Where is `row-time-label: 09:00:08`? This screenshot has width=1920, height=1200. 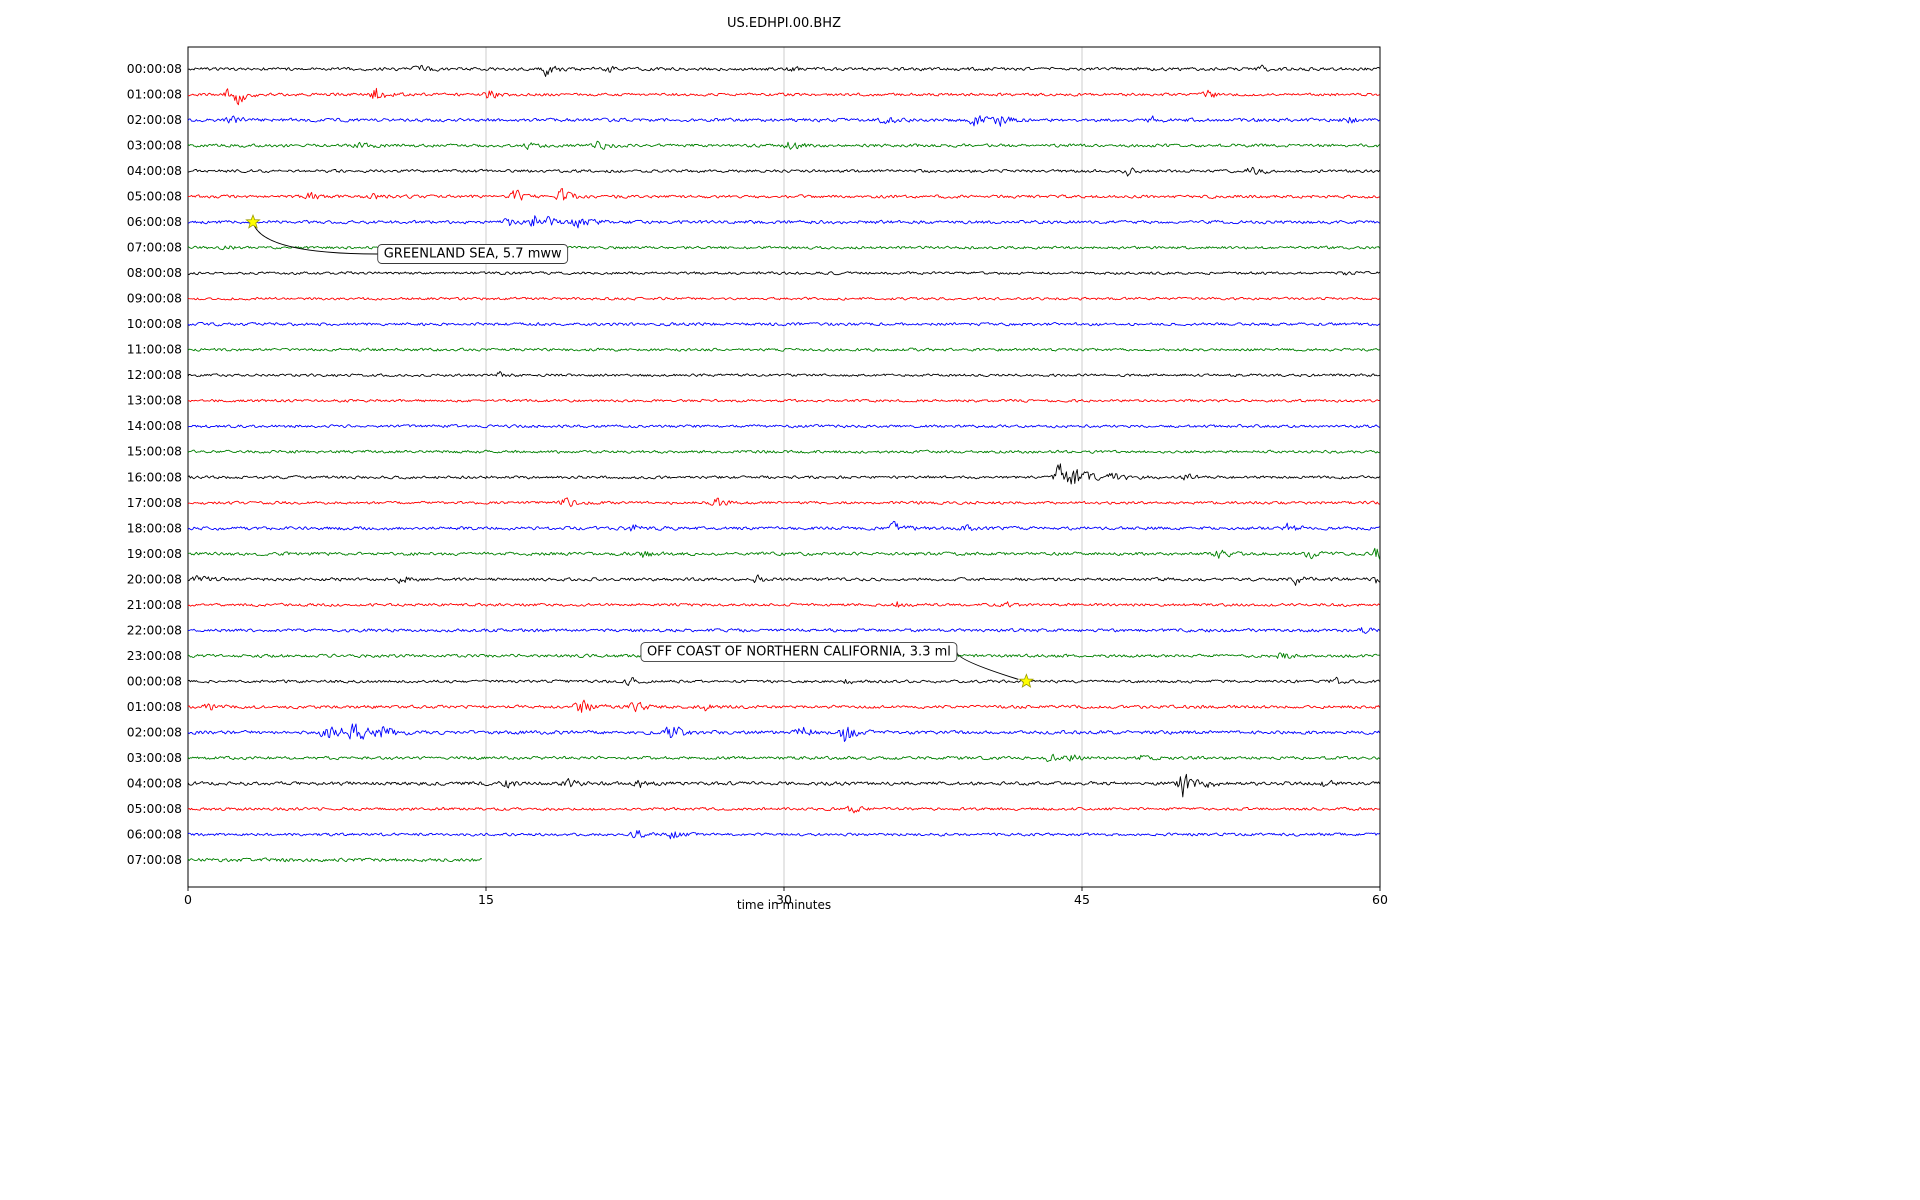 row-time-label: 09:00:08 is located at coordinates (154, 299).